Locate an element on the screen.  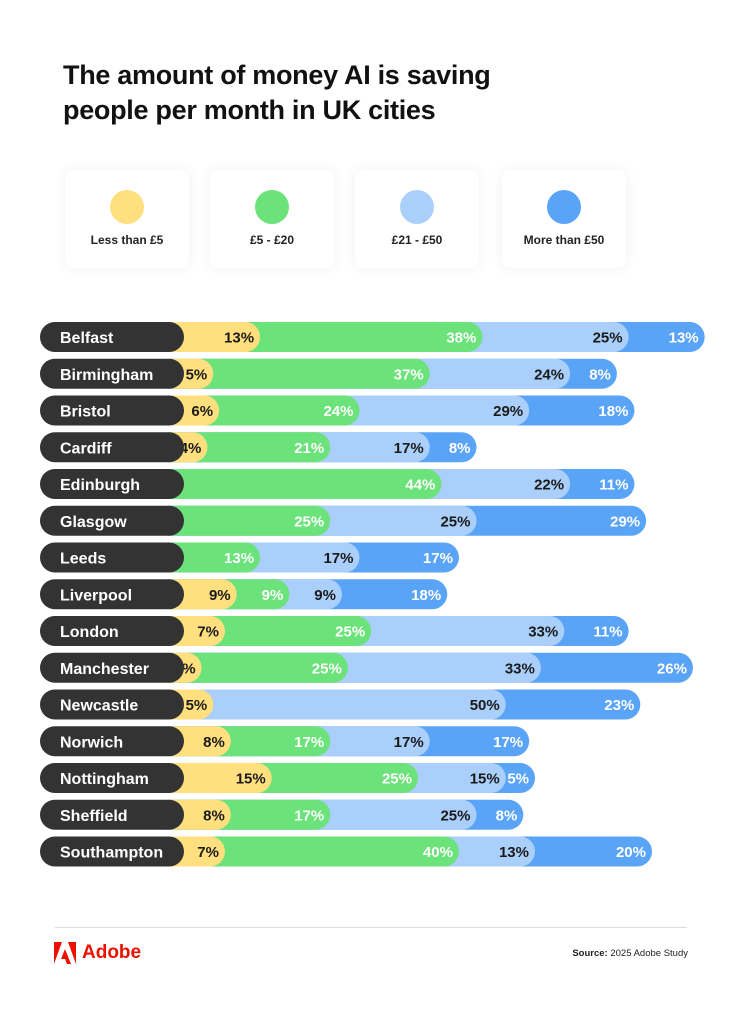
category-label: London is located at coordinates (89, 632).